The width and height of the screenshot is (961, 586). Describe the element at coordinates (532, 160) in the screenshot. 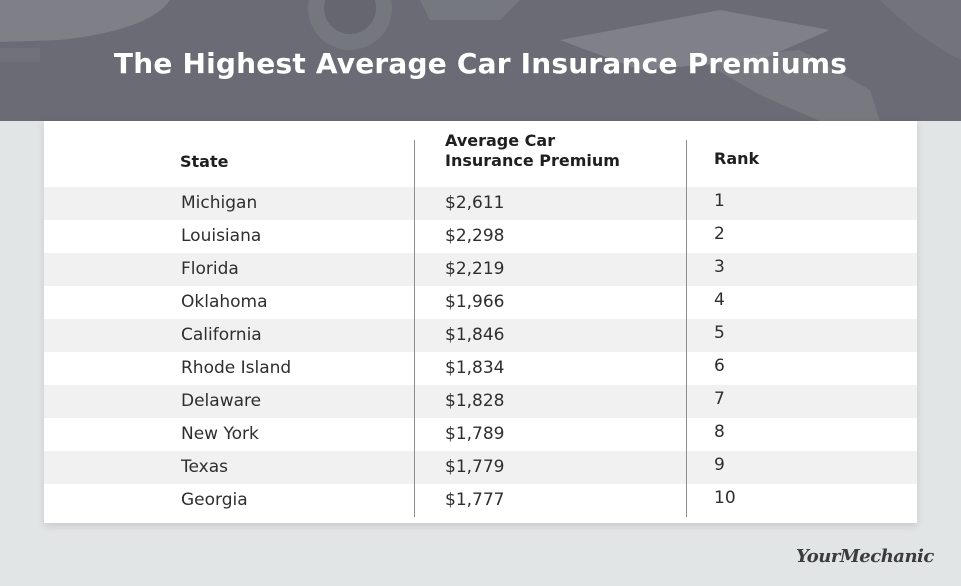

I see `column-header-premium-line2: Insurance Premium` at that location.